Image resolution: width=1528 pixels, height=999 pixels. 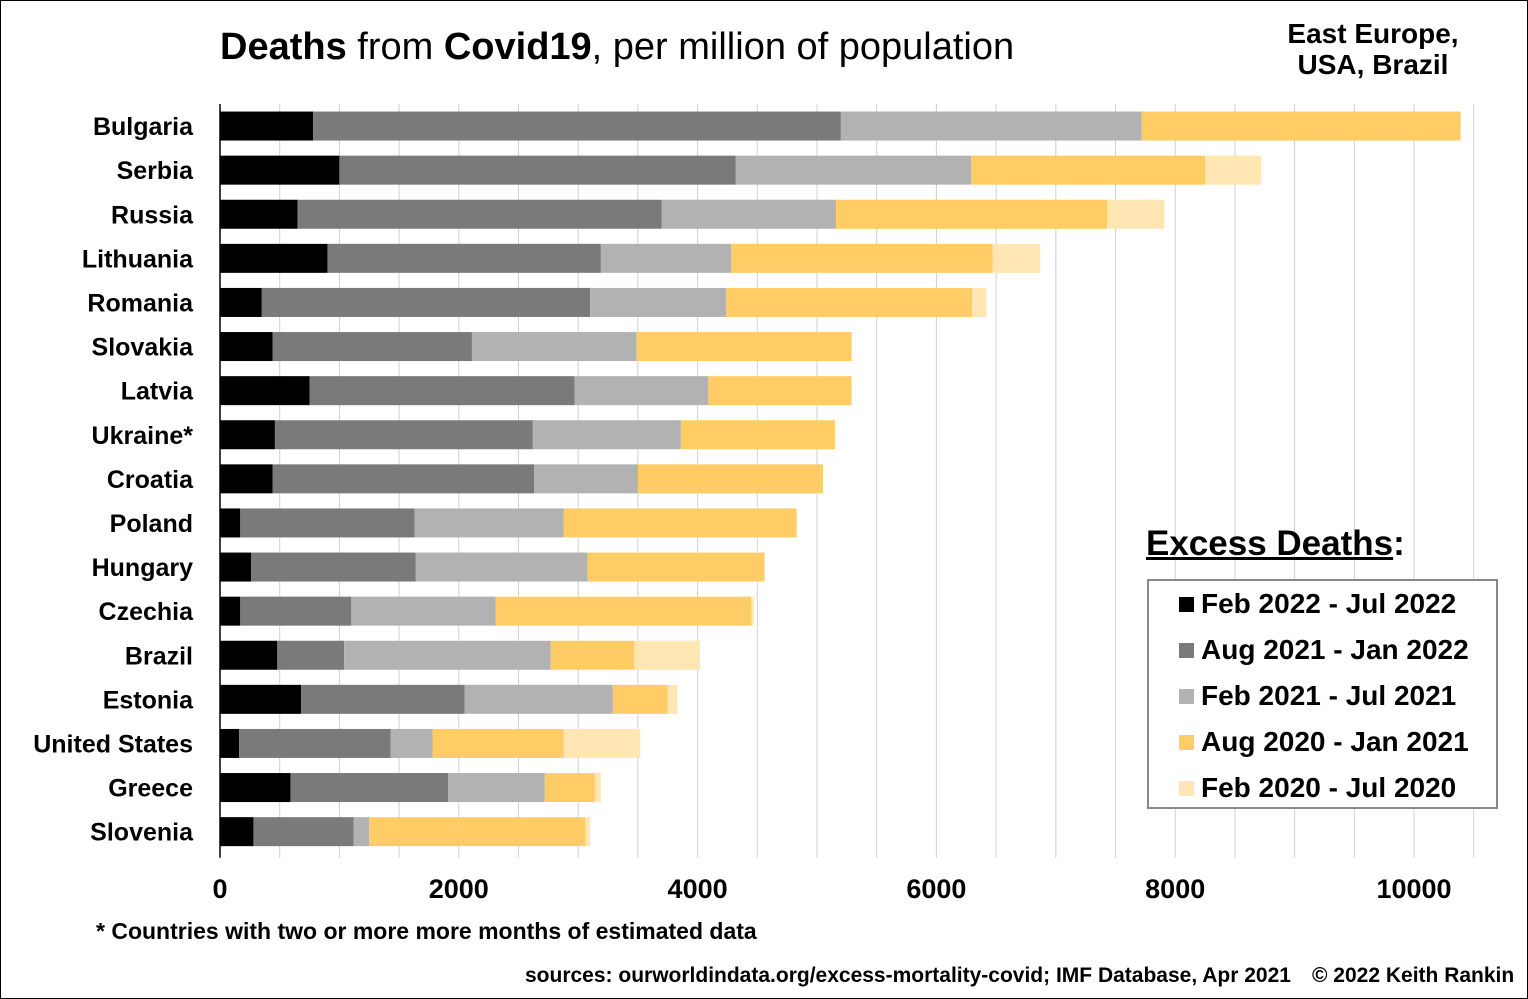 I want to click on legend-item: Feb 2021 - Jul 2021, so click(x=1318, y=695).